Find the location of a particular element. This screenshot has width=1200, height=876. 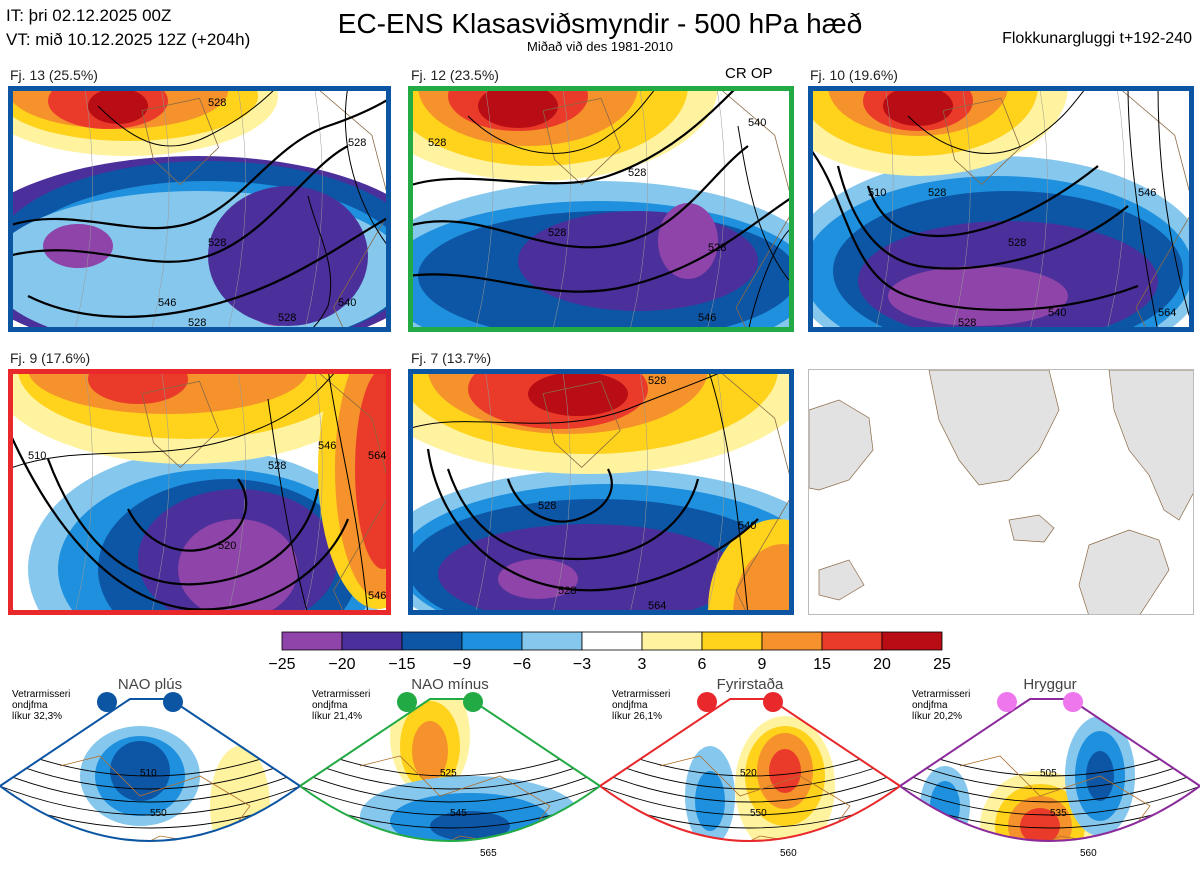

regime-note-line: líkur 32,3% is located at coordinates (37, 716).